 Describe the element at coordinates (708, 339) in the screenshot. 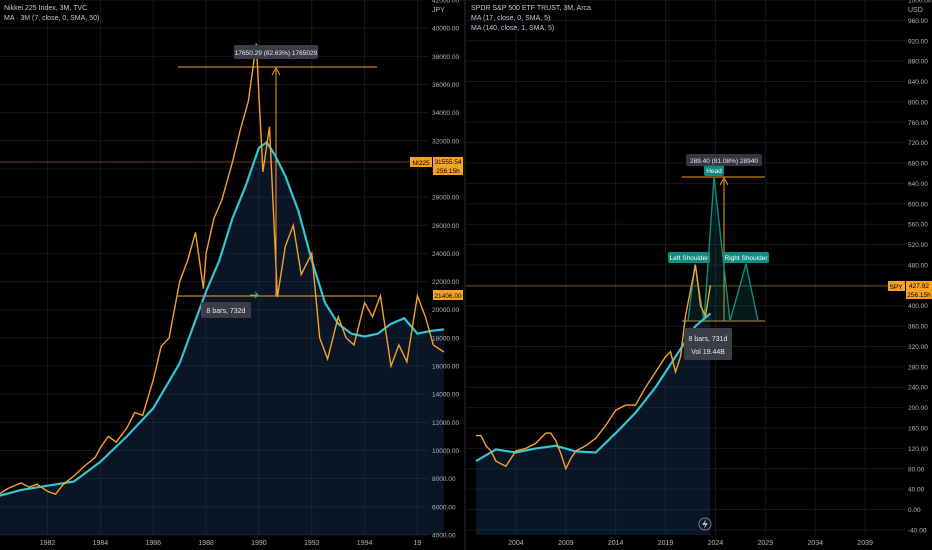

I see `right-measure-bottom-text-1: 8 bars, 731d` at that location.